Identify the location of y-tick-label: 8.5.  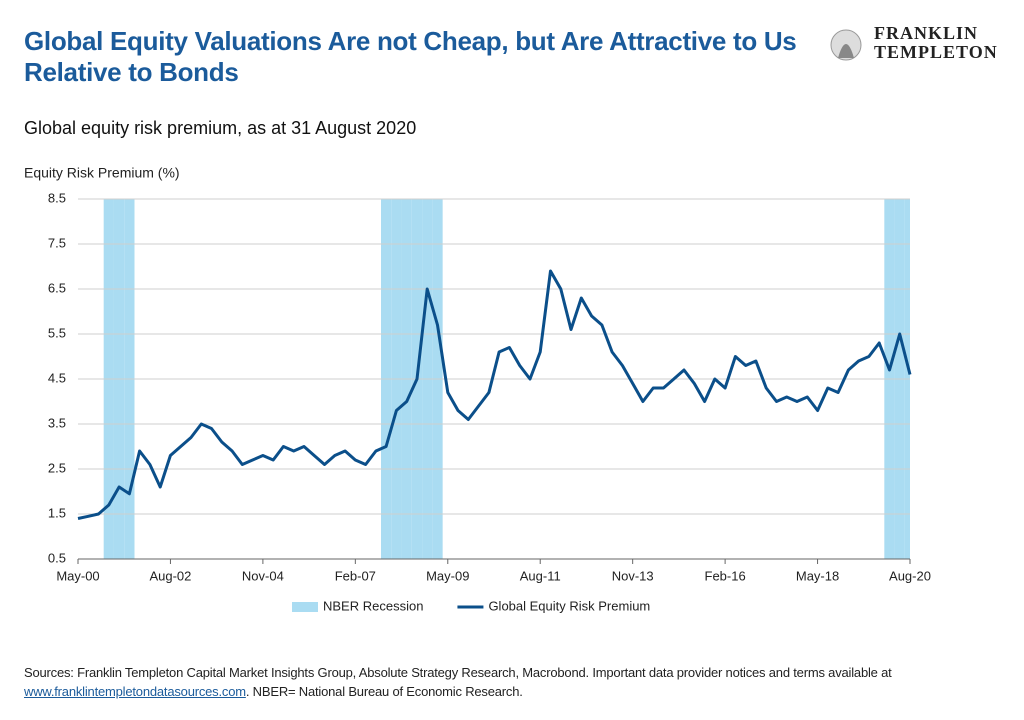
(57, 197).